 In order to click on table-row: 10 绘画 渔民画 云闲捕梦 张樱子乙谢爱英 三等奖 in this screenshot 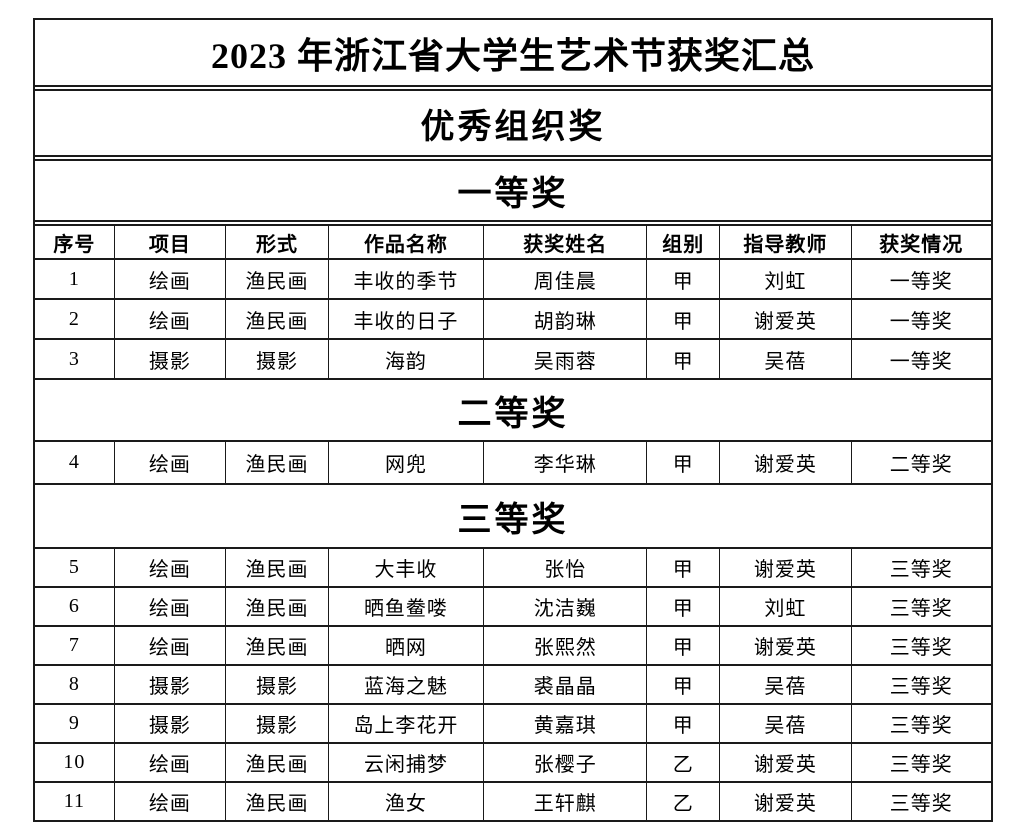, I will do `click(513, 761)`.